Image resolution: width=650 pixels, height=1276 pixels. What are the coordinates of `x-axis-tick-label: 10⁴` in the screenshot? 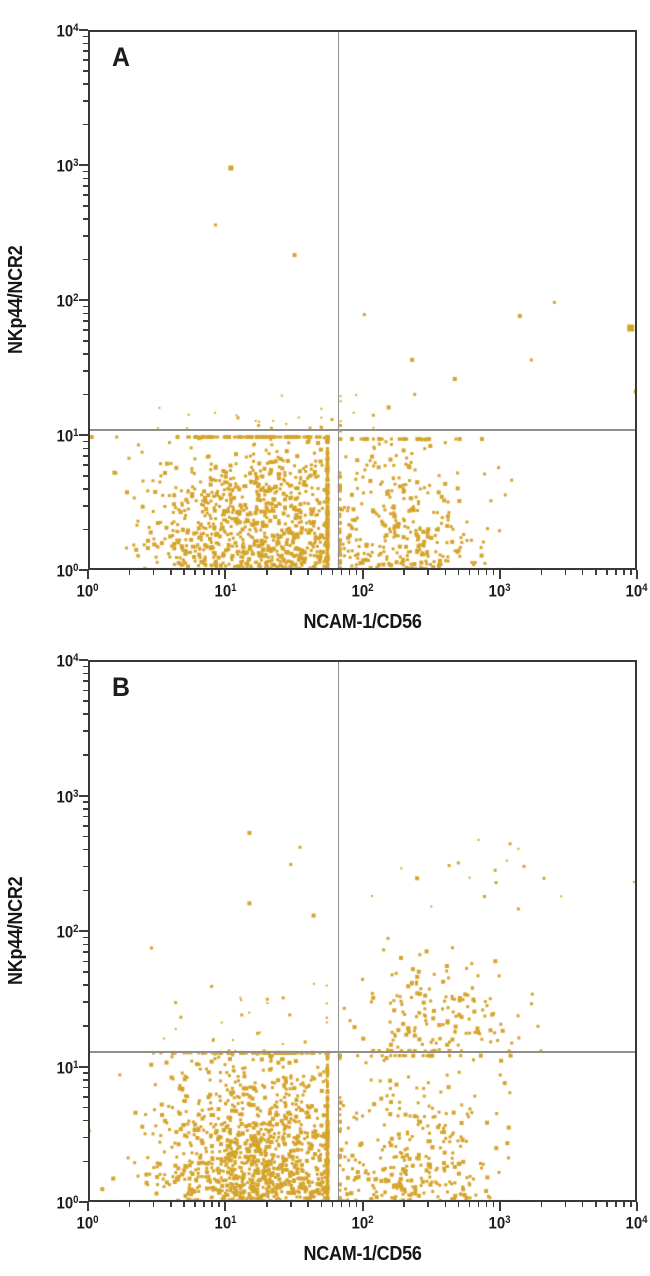 It's located at (637, 1223).